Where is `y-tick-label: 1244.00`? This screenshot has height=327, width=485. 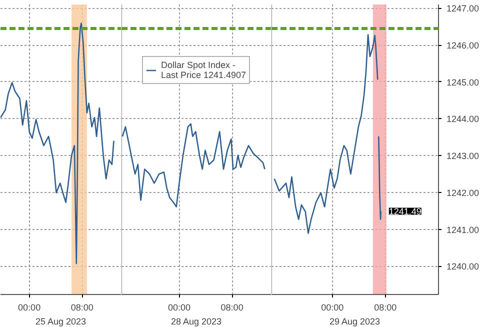 y-tick-label: 1244.00 is located at coordinates (463, 119).